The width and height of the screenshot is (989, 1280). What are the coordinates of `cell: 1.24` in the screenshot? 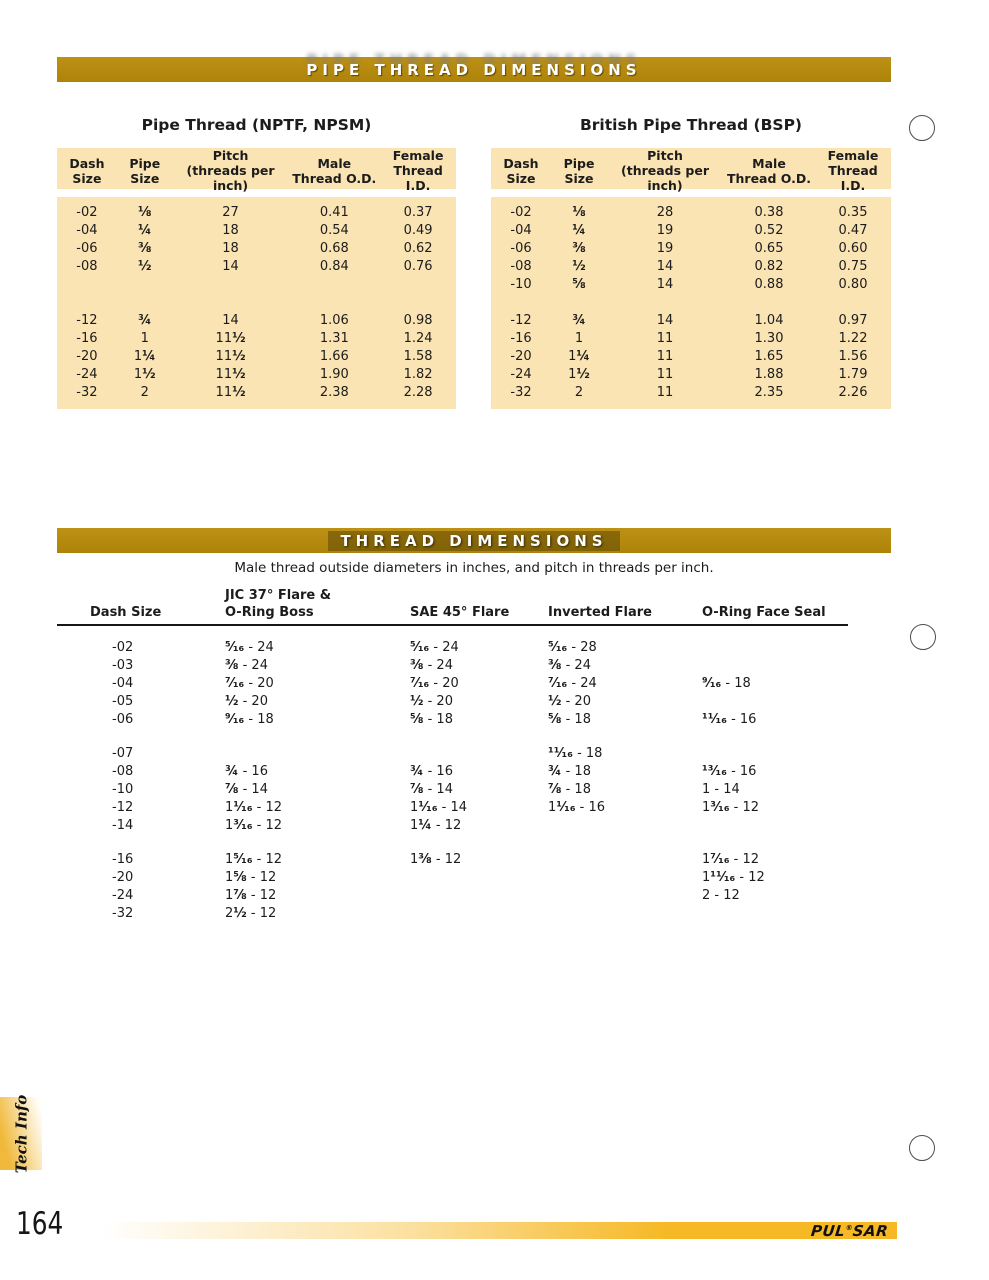 It's located at (418, 338).